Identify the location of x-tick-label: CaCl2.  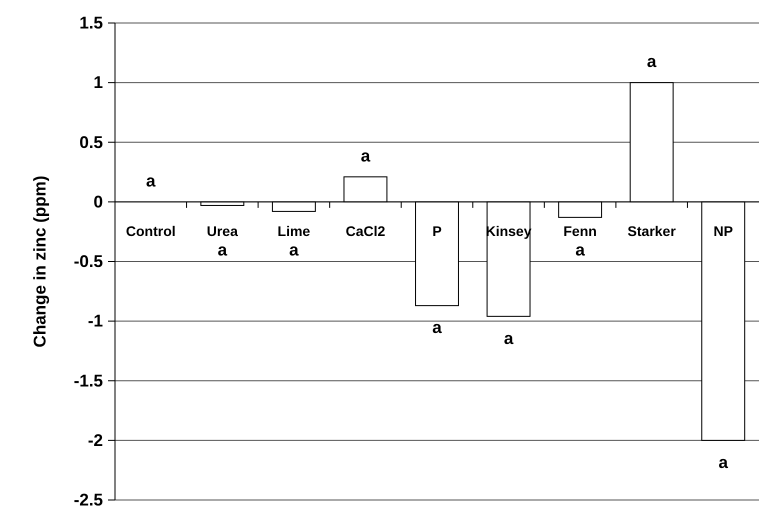
(366, 230).